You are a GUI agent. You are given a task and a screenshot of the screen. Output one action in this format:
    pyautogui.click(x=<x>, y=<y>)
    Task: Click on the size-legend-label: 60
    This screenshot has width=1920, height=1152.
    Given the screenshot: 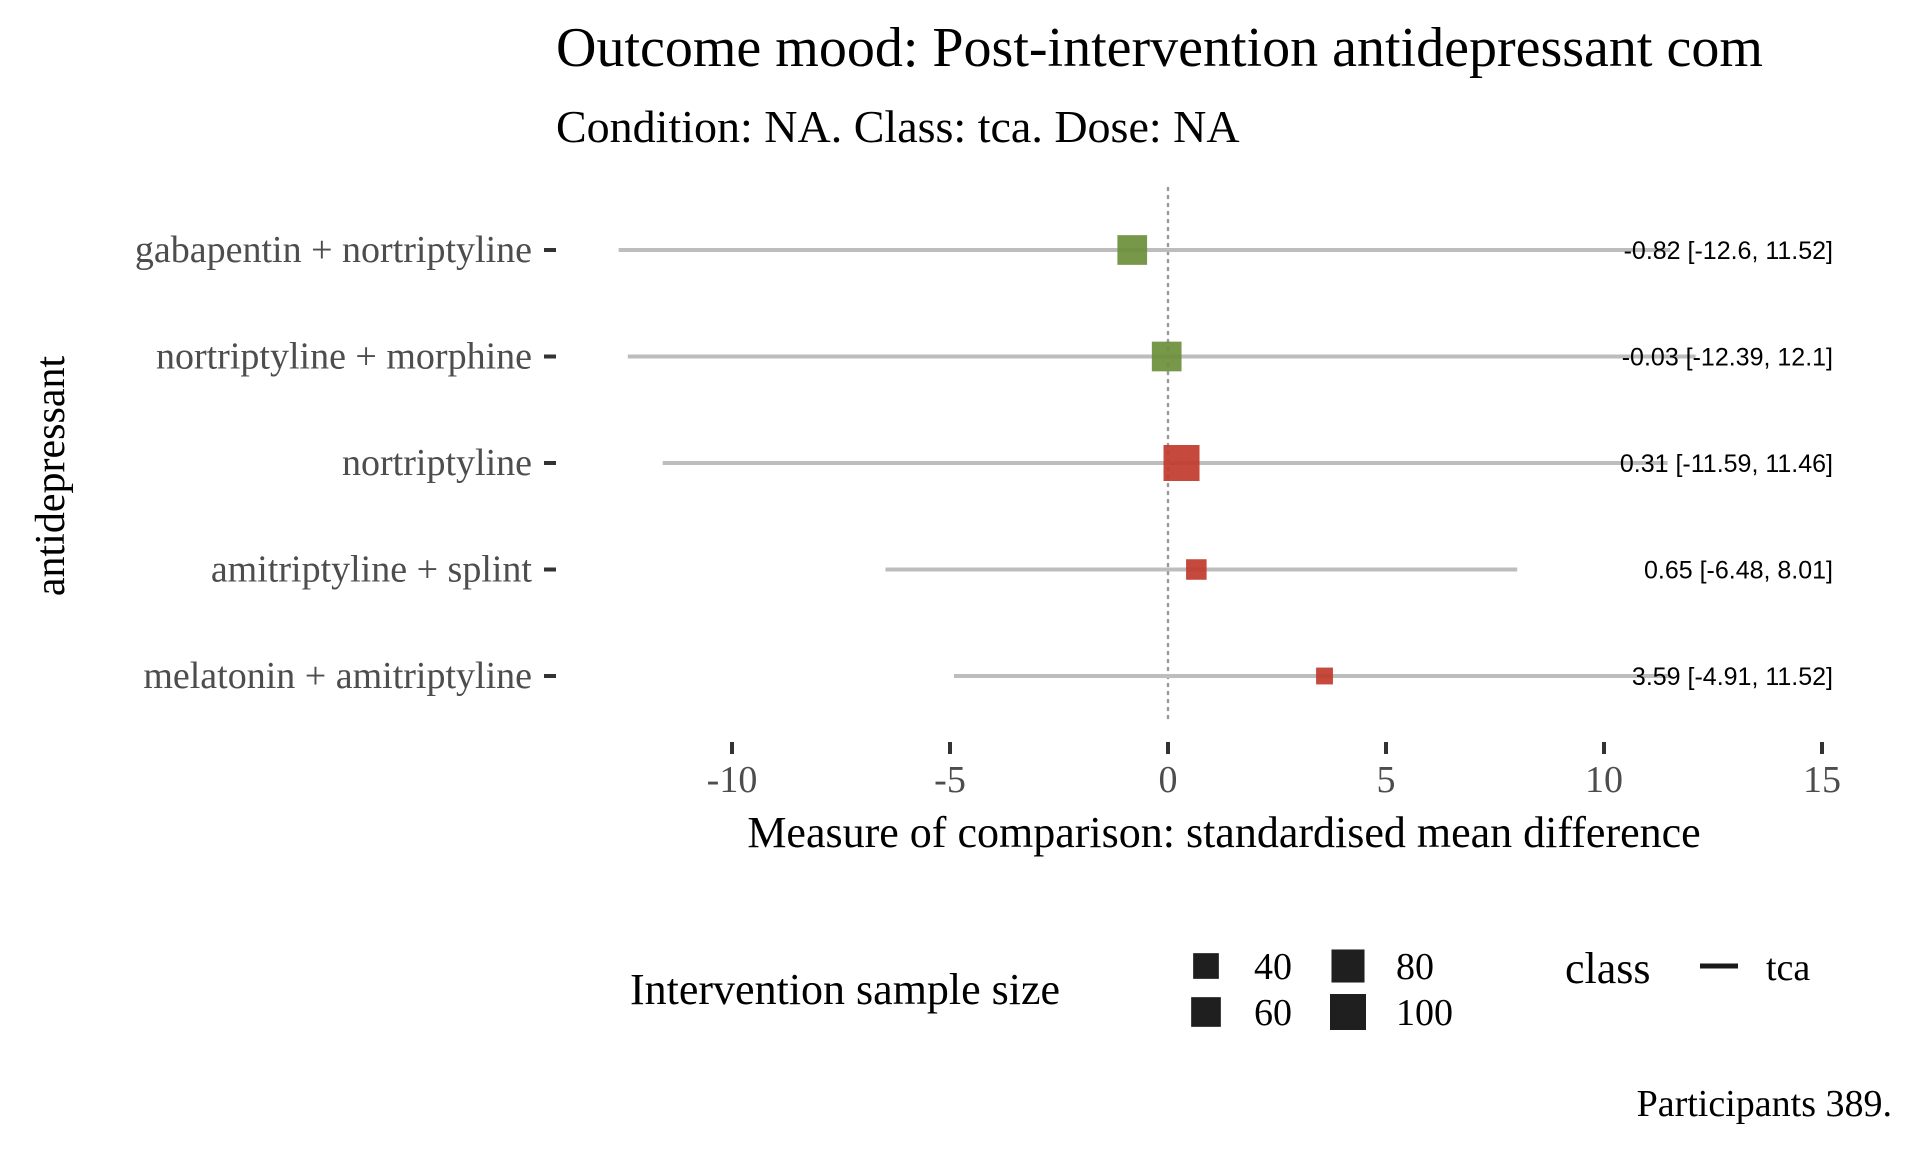 What is the action you would take?
    pyautogui.click(x=1273, y=1013)
    